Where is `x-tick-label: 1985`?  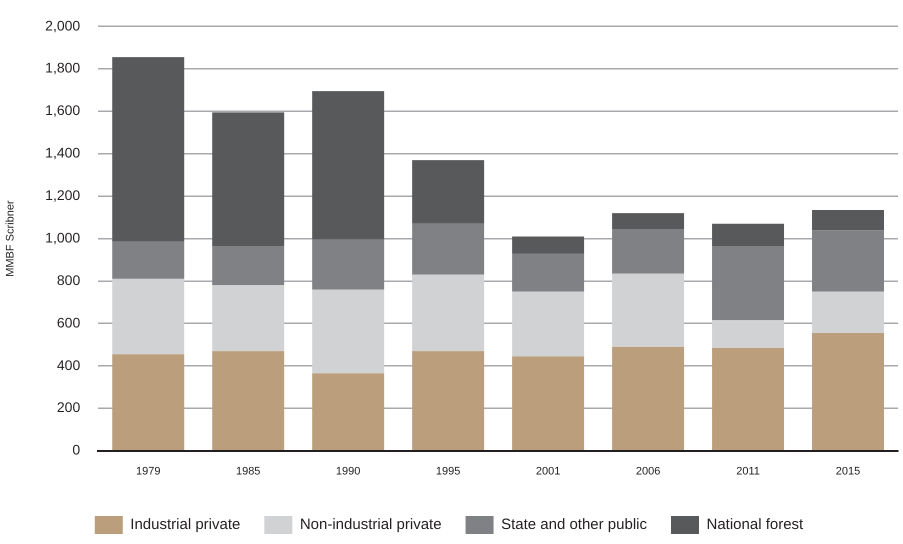 x-tick-label: 1985 is located at coordinates (248, 471).